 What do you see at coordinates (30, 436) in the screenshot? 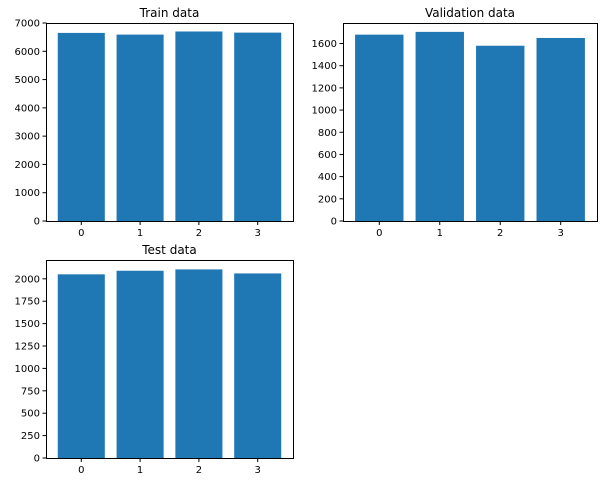
I see `test-data-ytick-label: 250` at bounding box center [30, 436].